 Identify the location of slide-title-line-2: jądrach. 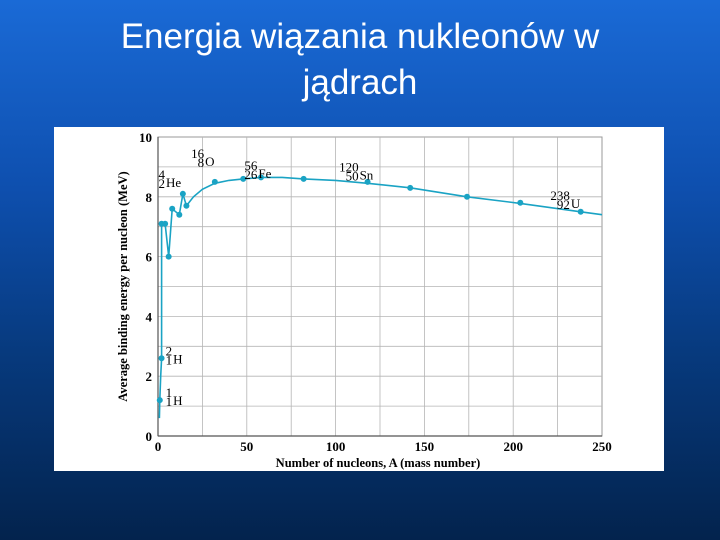
(360, 82).